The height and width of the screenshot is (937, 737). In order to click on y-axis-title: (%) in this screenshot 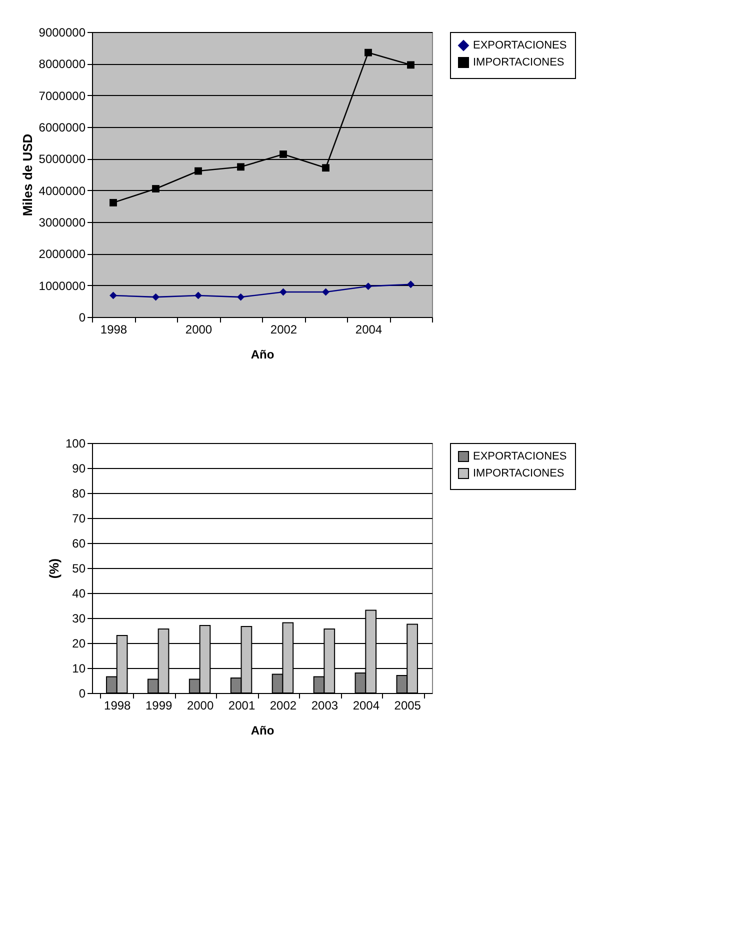, I will do `click(54, 568)`.